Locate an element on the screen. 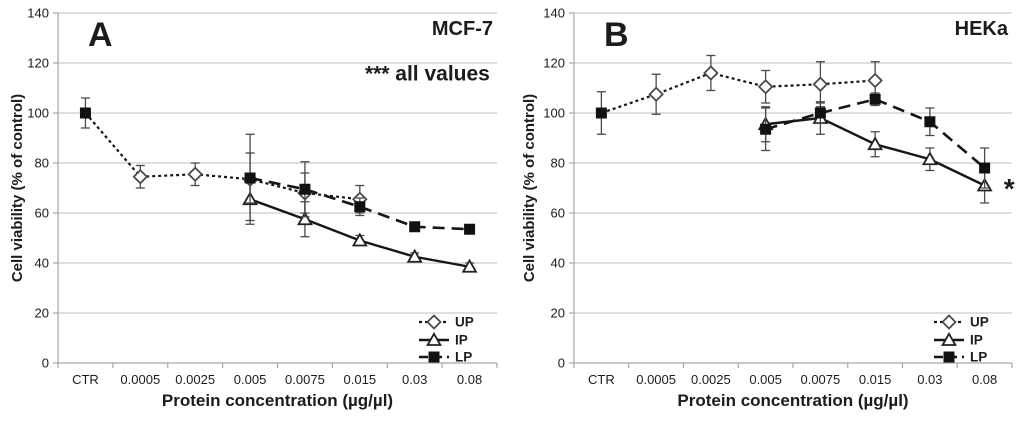 The height and width of the screenshot is (423, 1024). y-tick-label: 0 is located at coordinates (561, 363).